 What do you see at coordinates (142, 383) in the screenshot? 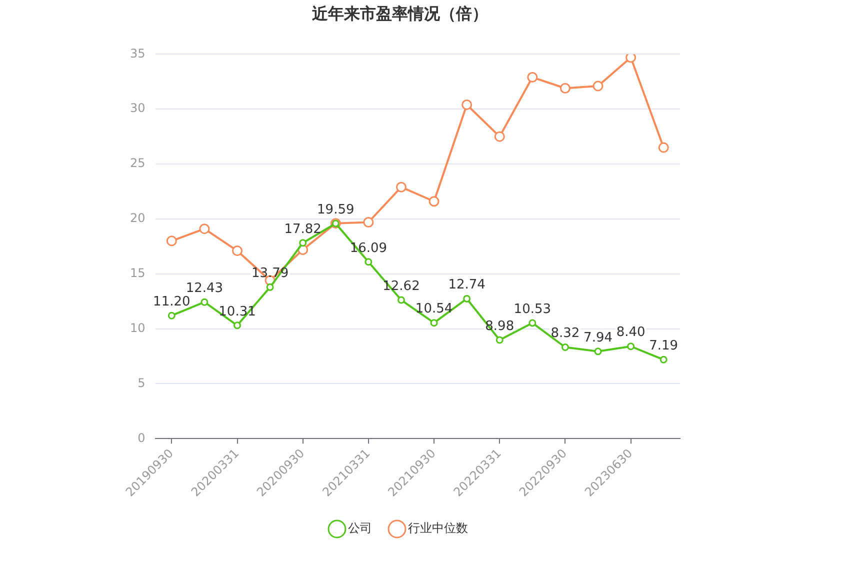
I see `y-tick-label: 5` at bounding box center [142, 383].